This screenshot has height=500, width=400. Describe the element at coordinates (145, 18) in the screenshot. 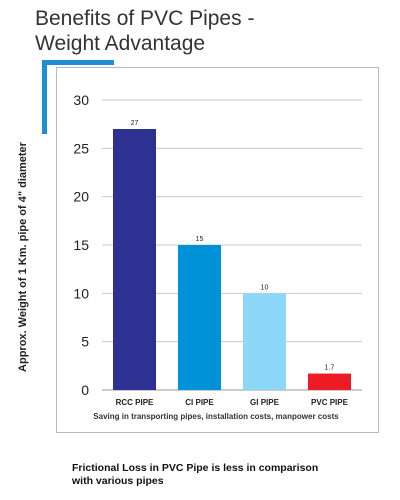

I see `chart-title-line-1: Benefits of PVC Pipes -` at that location.